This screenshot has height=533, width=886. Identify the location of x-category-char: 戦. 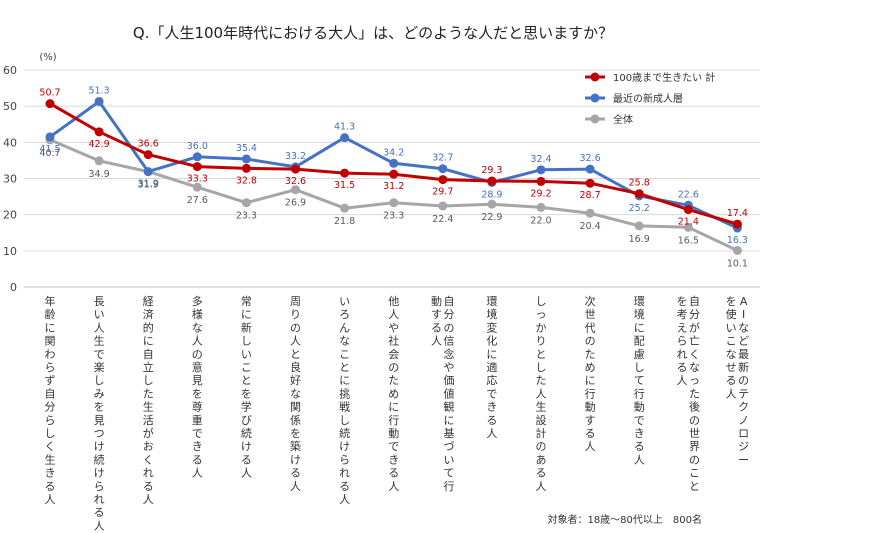
(344, 407).